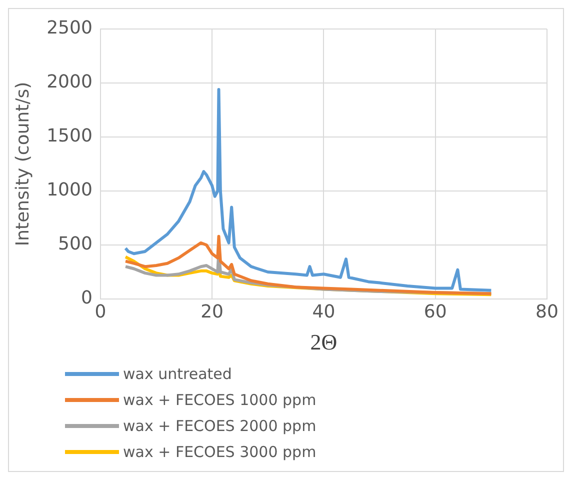 The width and height of the screenshot is (572, 498). I want to click on x-axis-title: 2Θ, so click(324, 342).